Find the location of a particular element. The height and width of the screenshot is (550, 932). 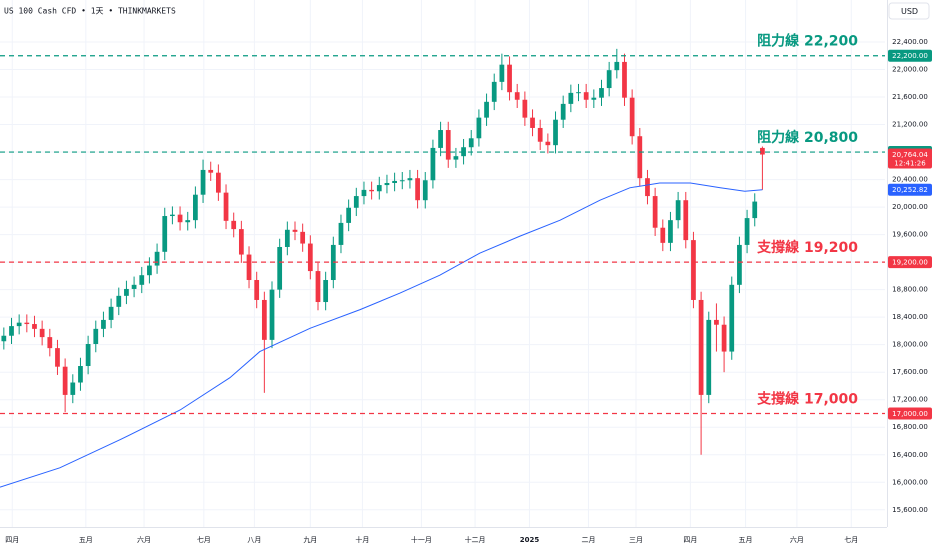

currency-label: USD is located at coordinates (909, 11).